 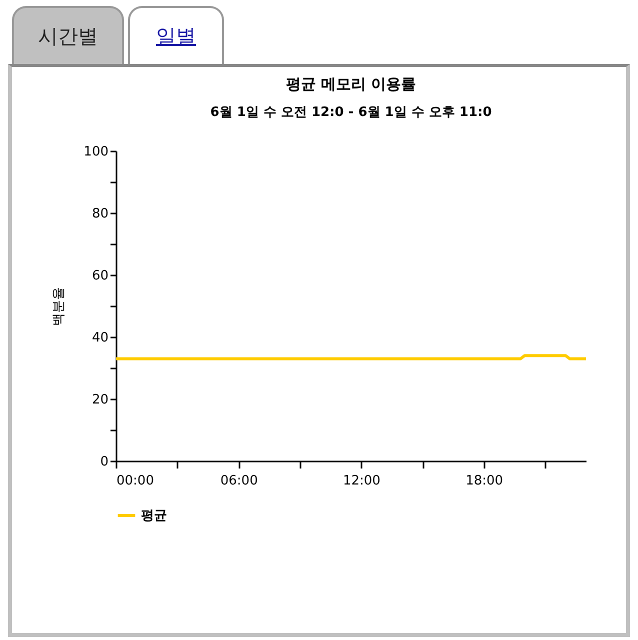 I want to click on x-tick-label: 00:00, so click(x=135, y=481).